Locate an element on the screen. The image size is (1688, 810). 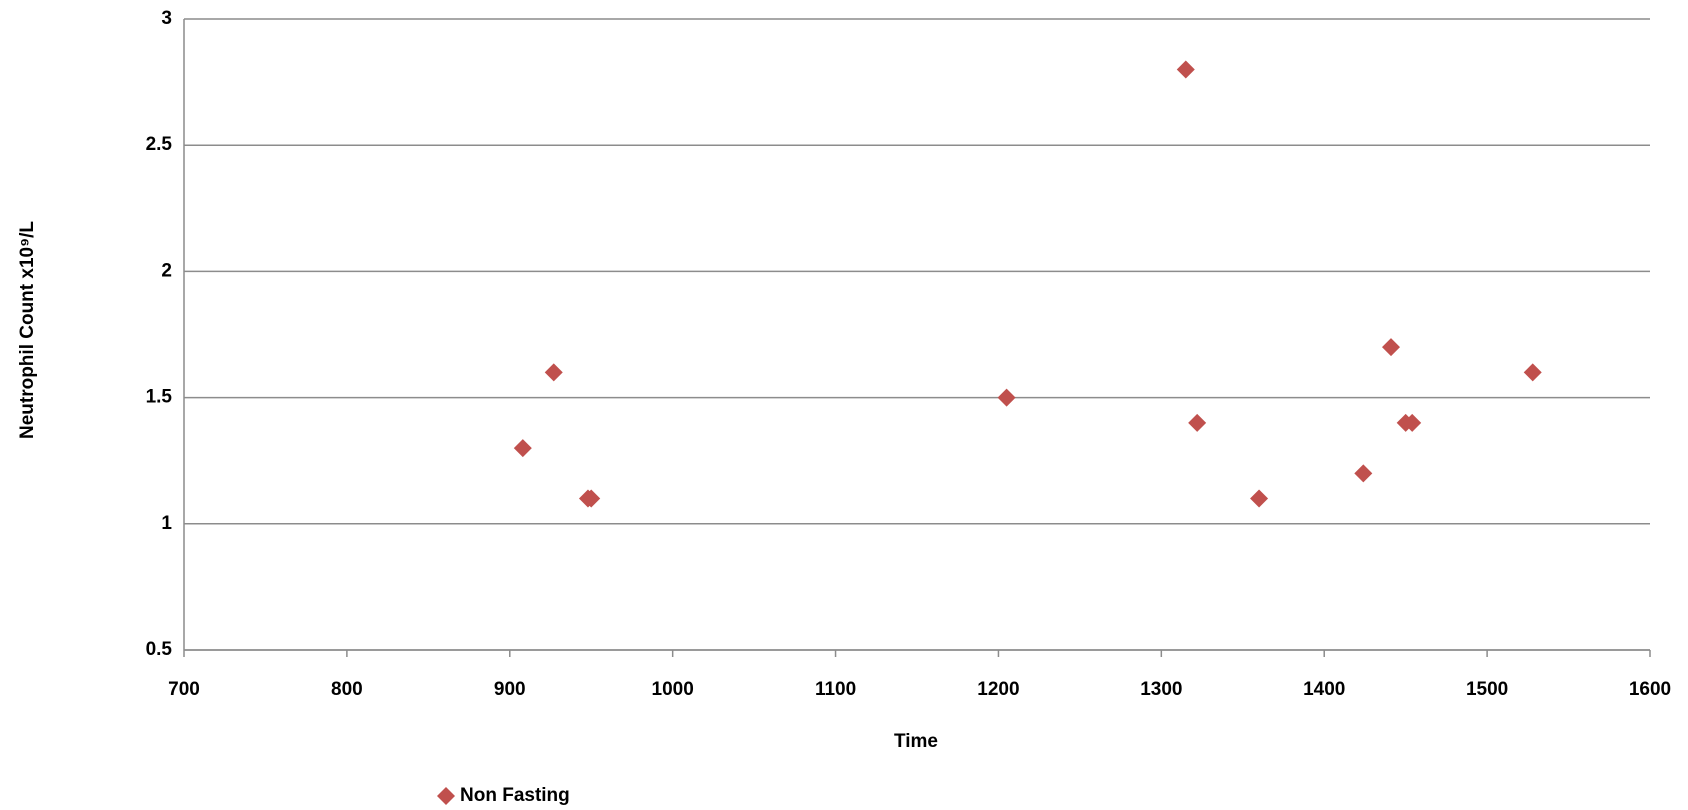
y-tick-label: 1 is located at coordinates (166, 523).